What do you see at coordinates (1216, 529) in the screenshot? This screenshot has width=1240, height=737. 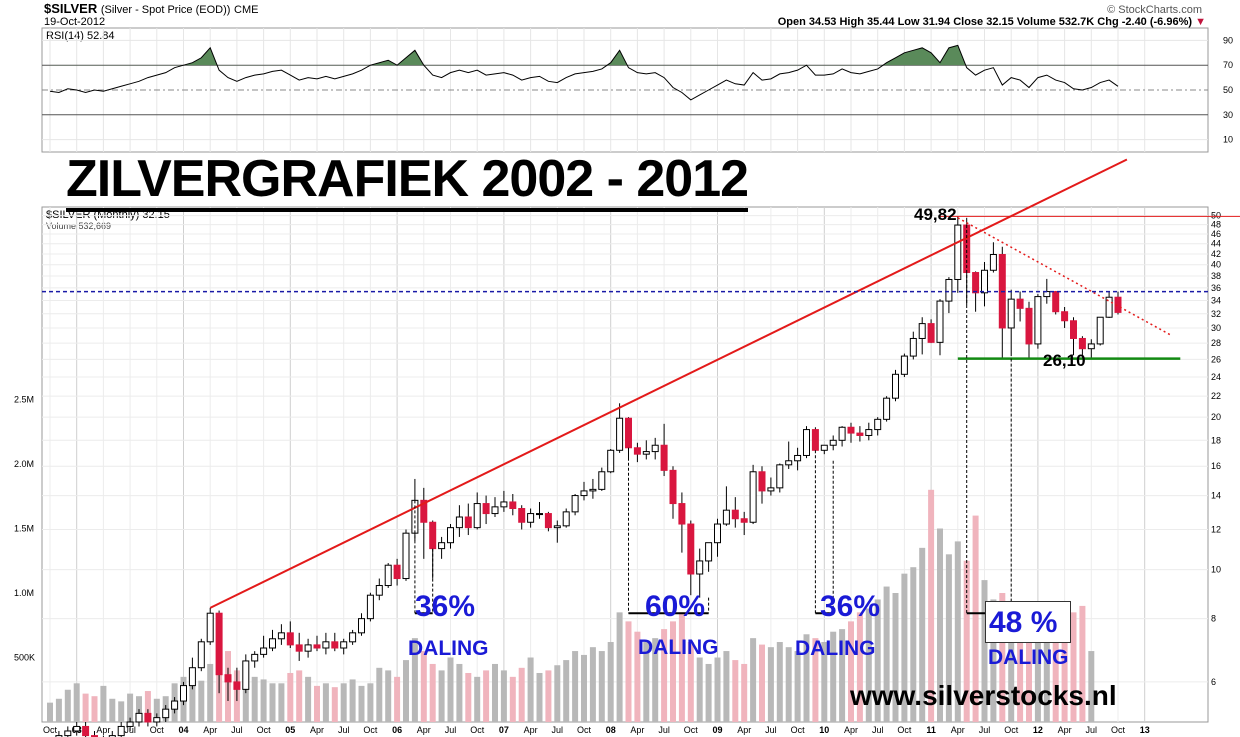 I see `price-tick-label: 12` at bounding box center [1216, 529].